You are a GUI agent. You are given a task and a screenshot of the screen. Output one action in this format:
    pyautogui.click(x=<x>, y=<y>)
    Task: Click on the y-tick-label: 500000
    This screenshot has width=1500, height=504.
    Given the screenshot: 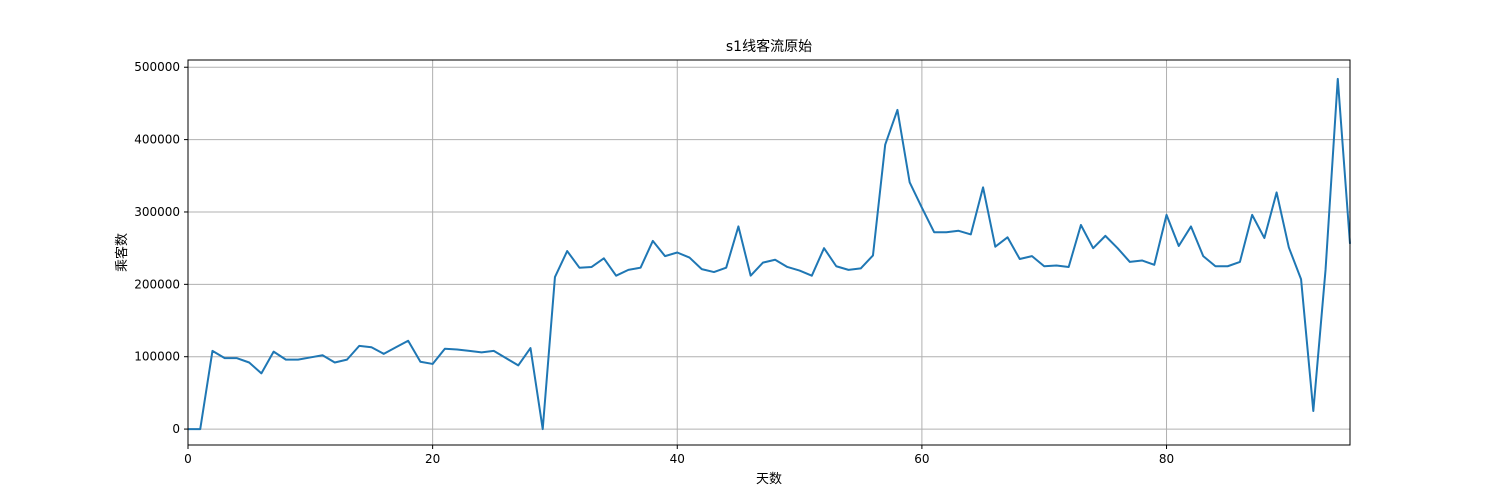 What is the action you would take?
    pyautogui.click(x=157, y=67)
    